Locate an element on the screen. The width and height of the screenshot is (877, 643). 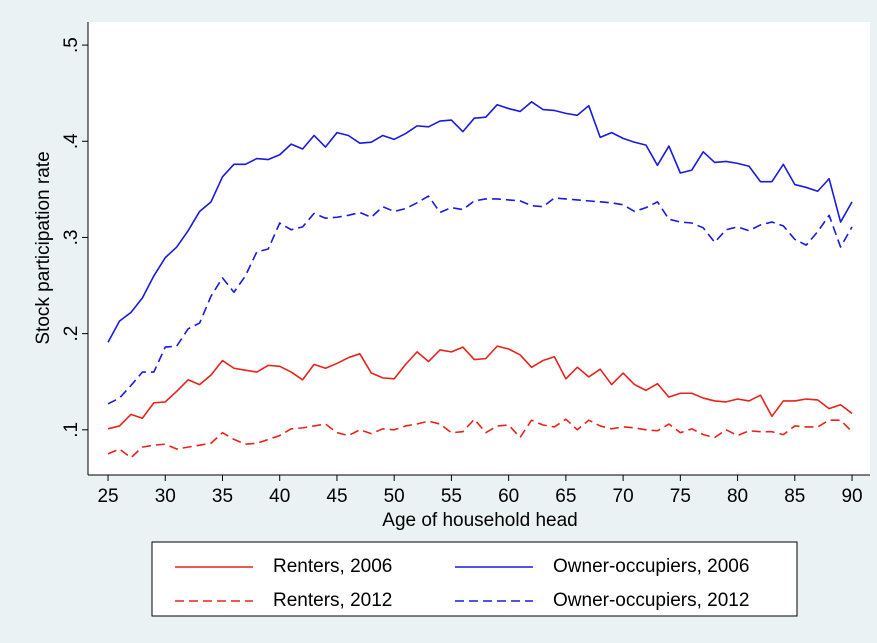
x-tick-label: 45 is located at coordinates (336, 496).